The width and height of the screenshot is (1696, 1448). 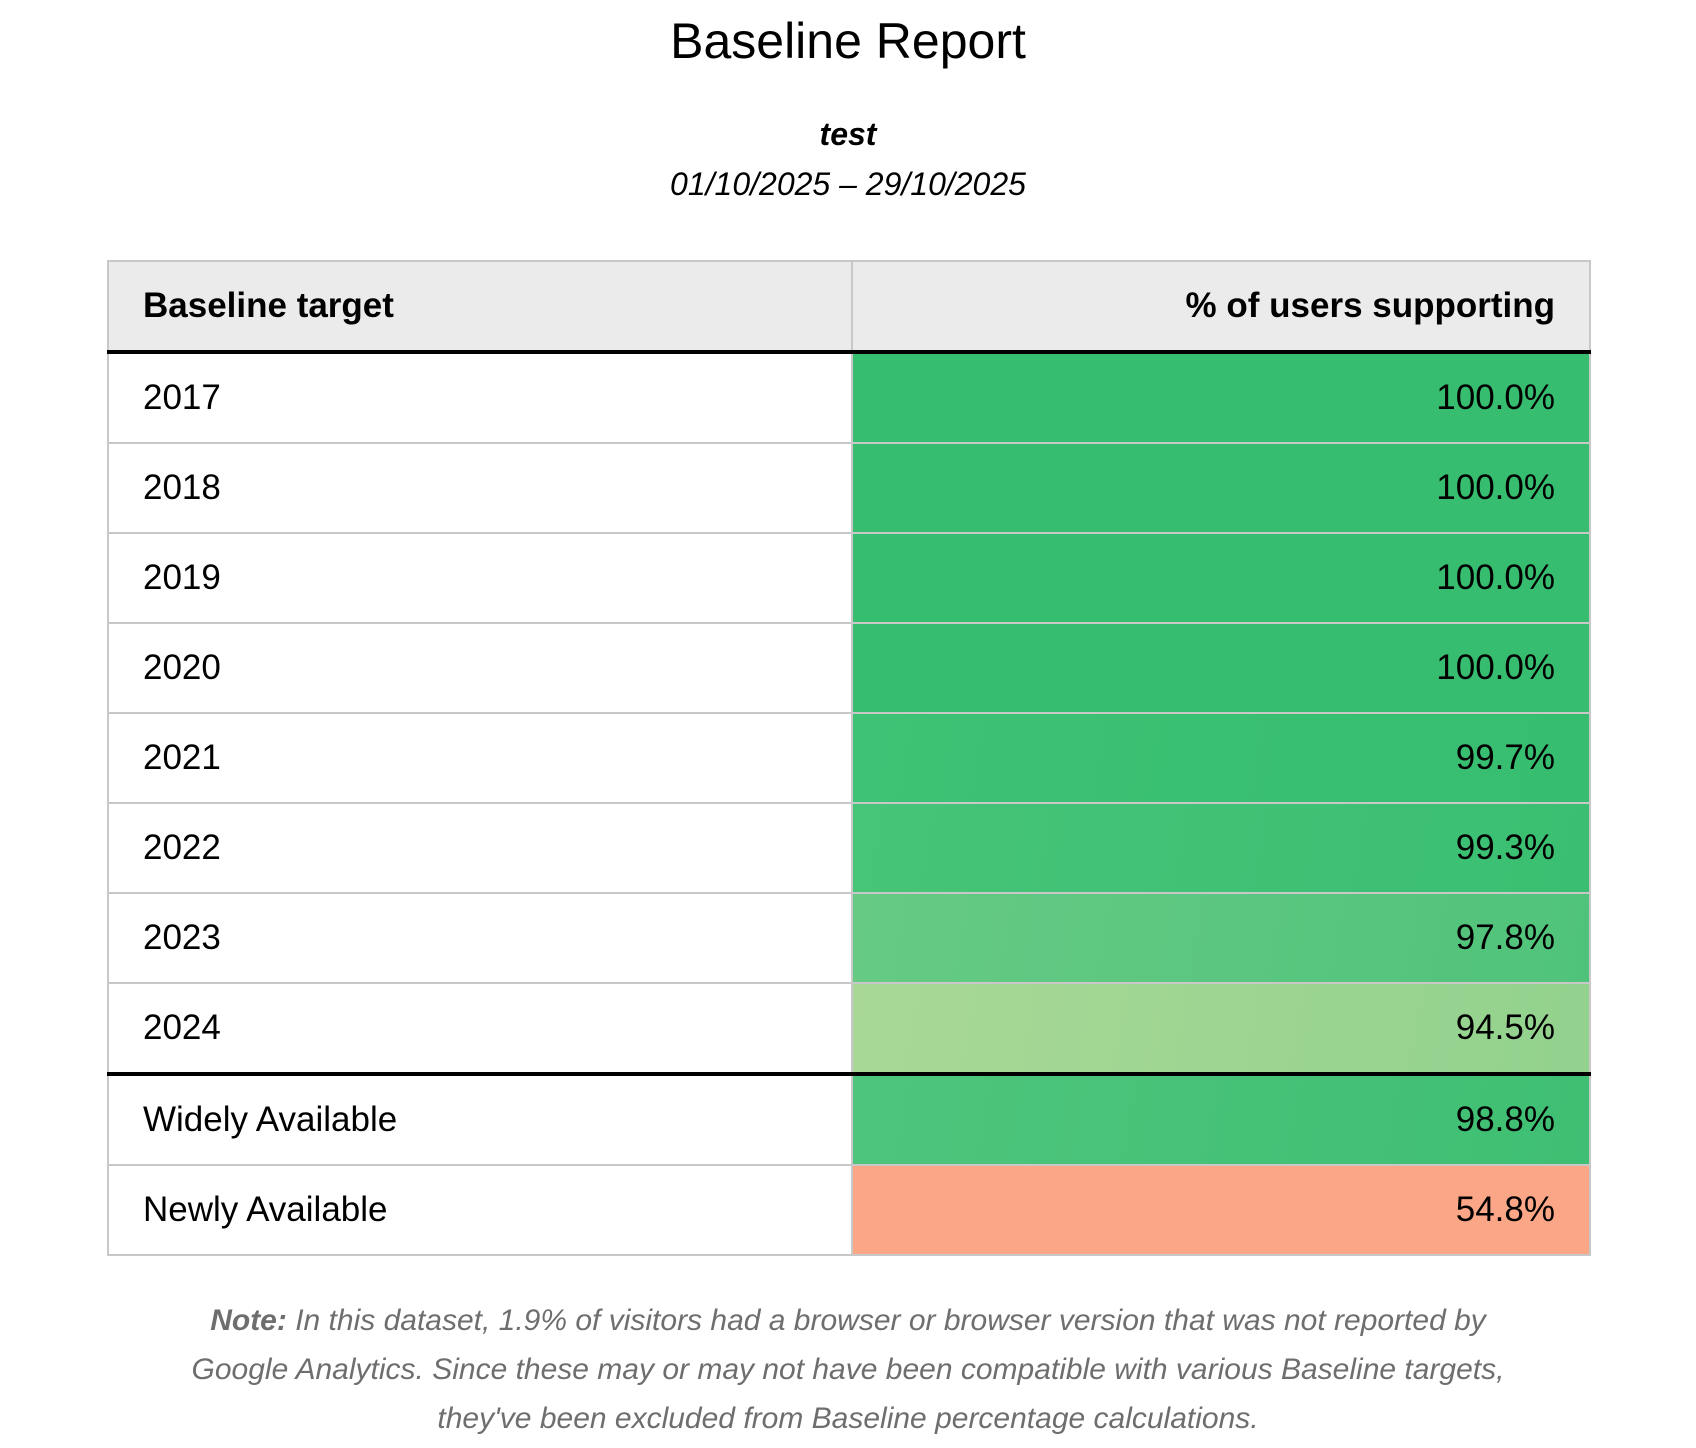 What do you see at coordinates (1221, 758) in the screenshot?
I see `percent-cell: 99.7%` at bounding box center [1221, 758].